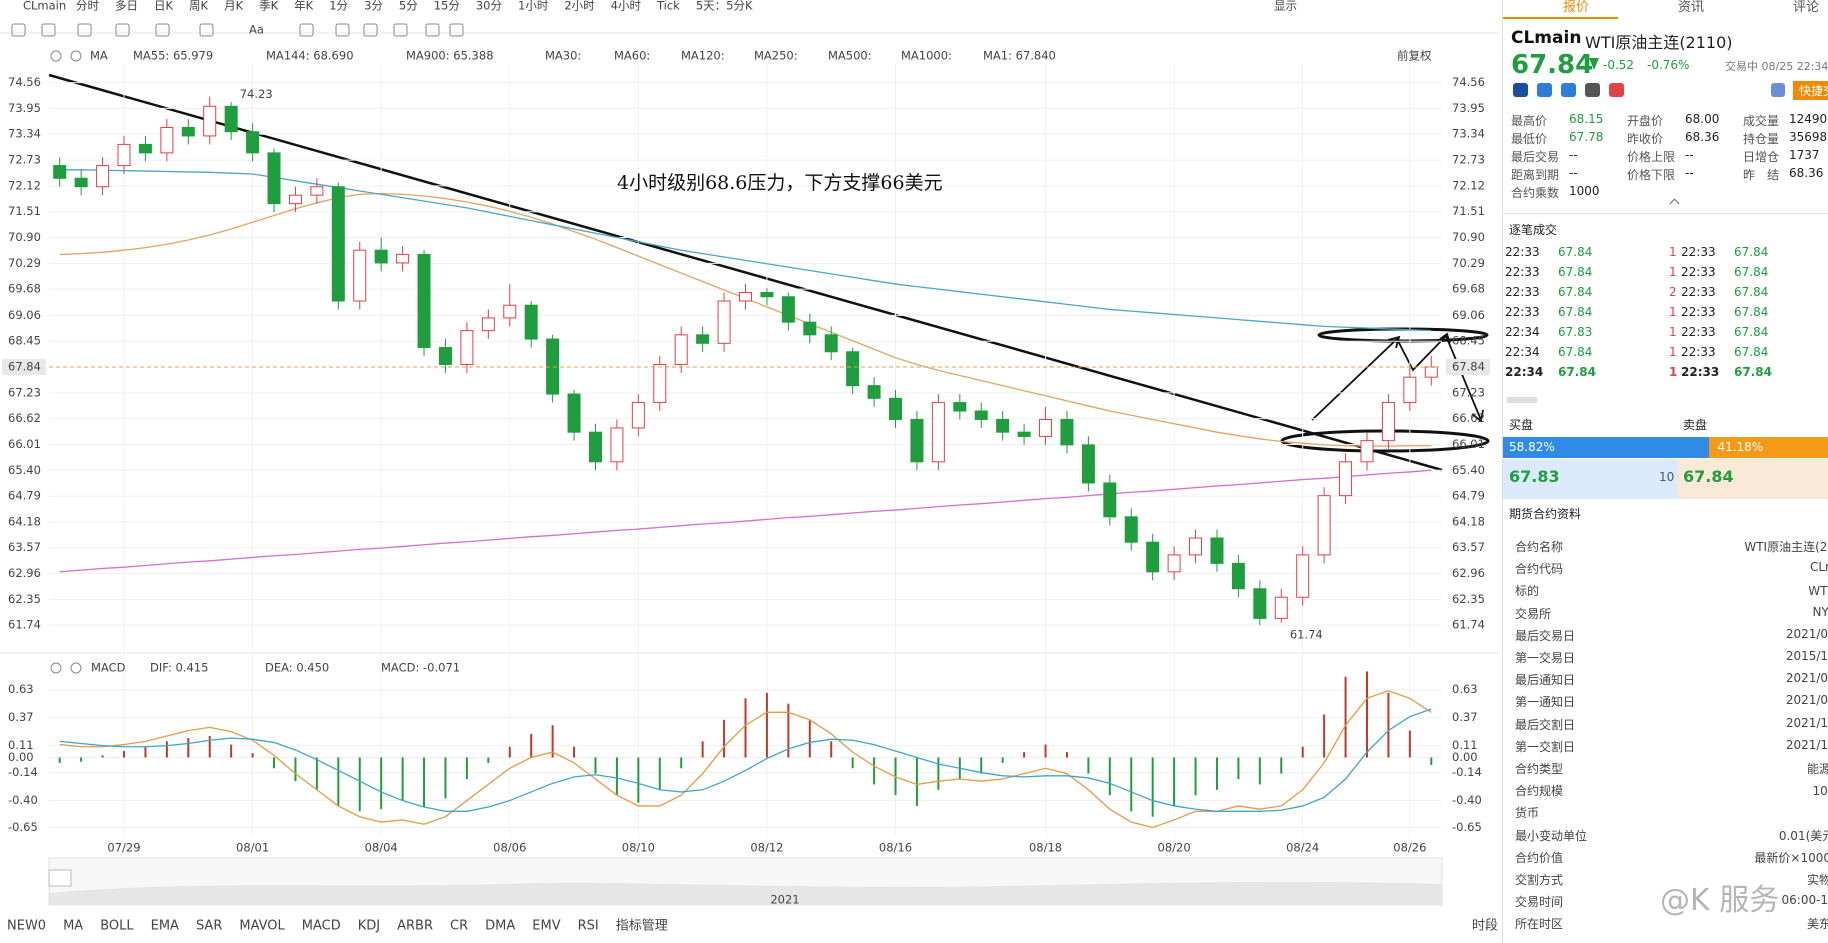  Describe the element at coordinates (1806, 700) in the screenshot. I see `info-value: 2021/09/22` at that location.